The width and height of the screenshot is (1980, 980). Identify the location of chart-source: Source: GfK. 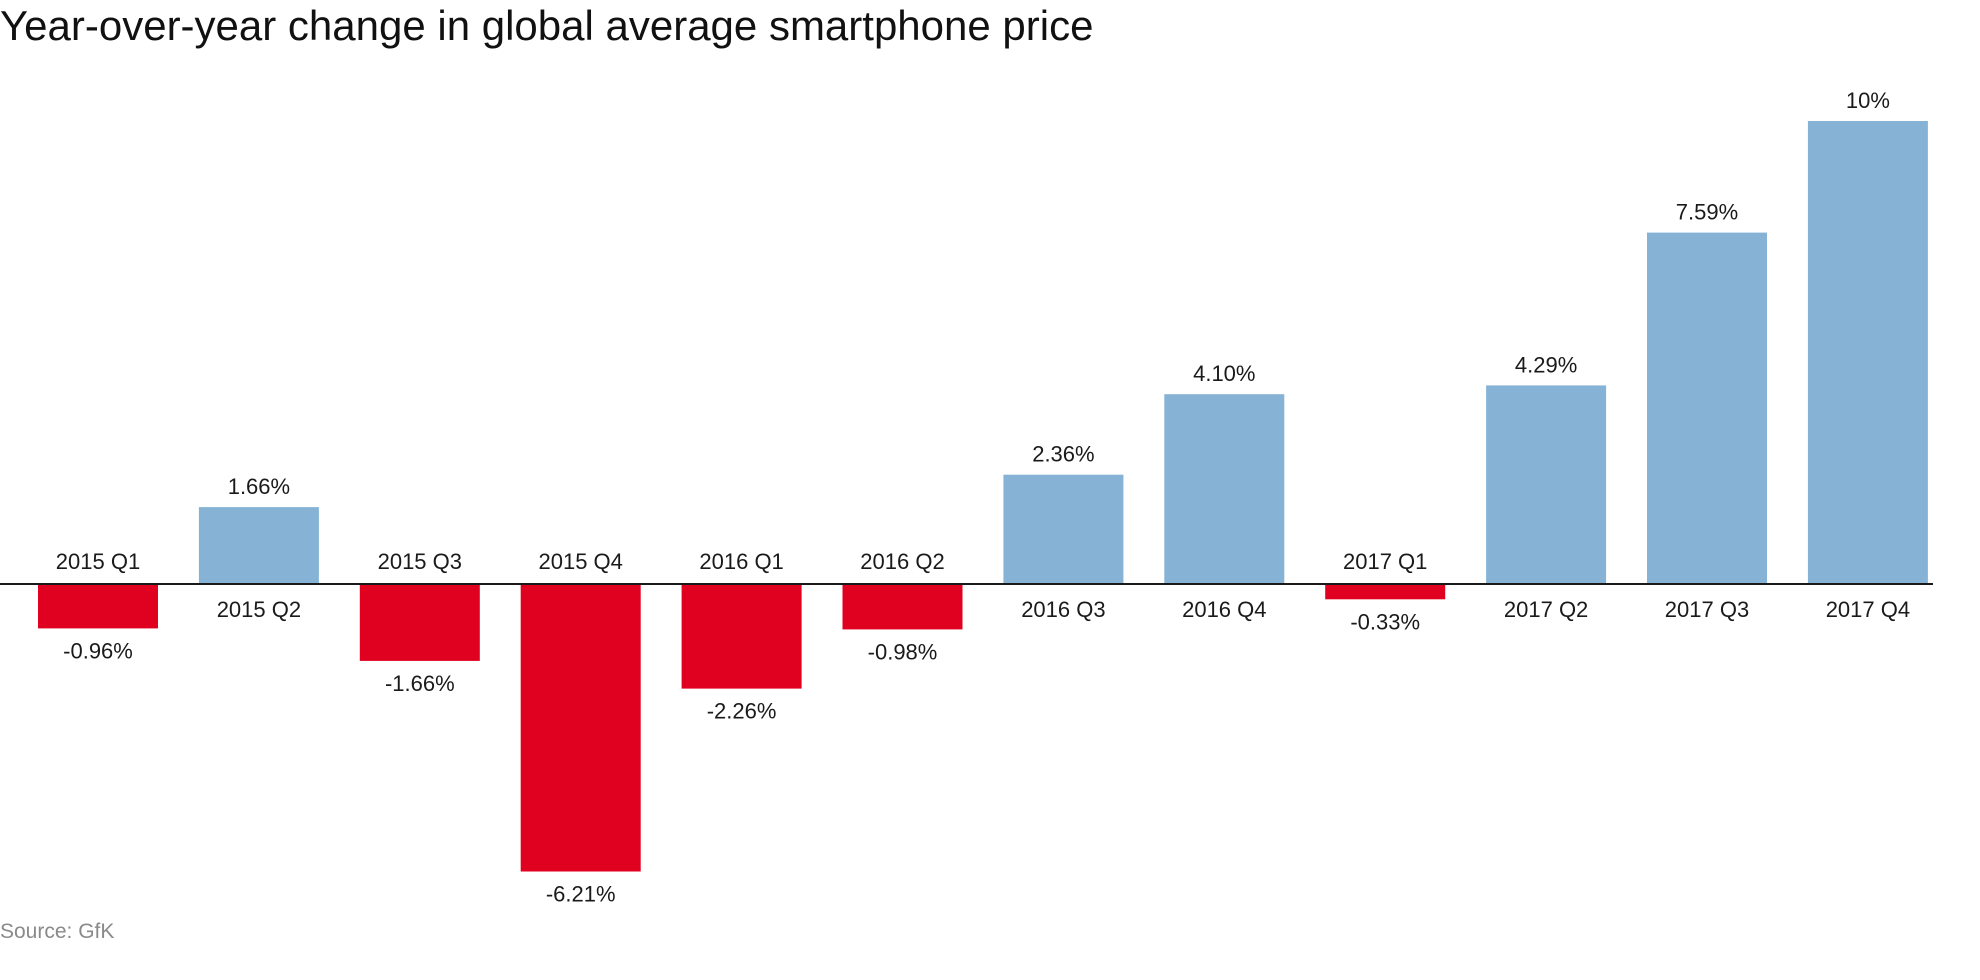
(57, 931).